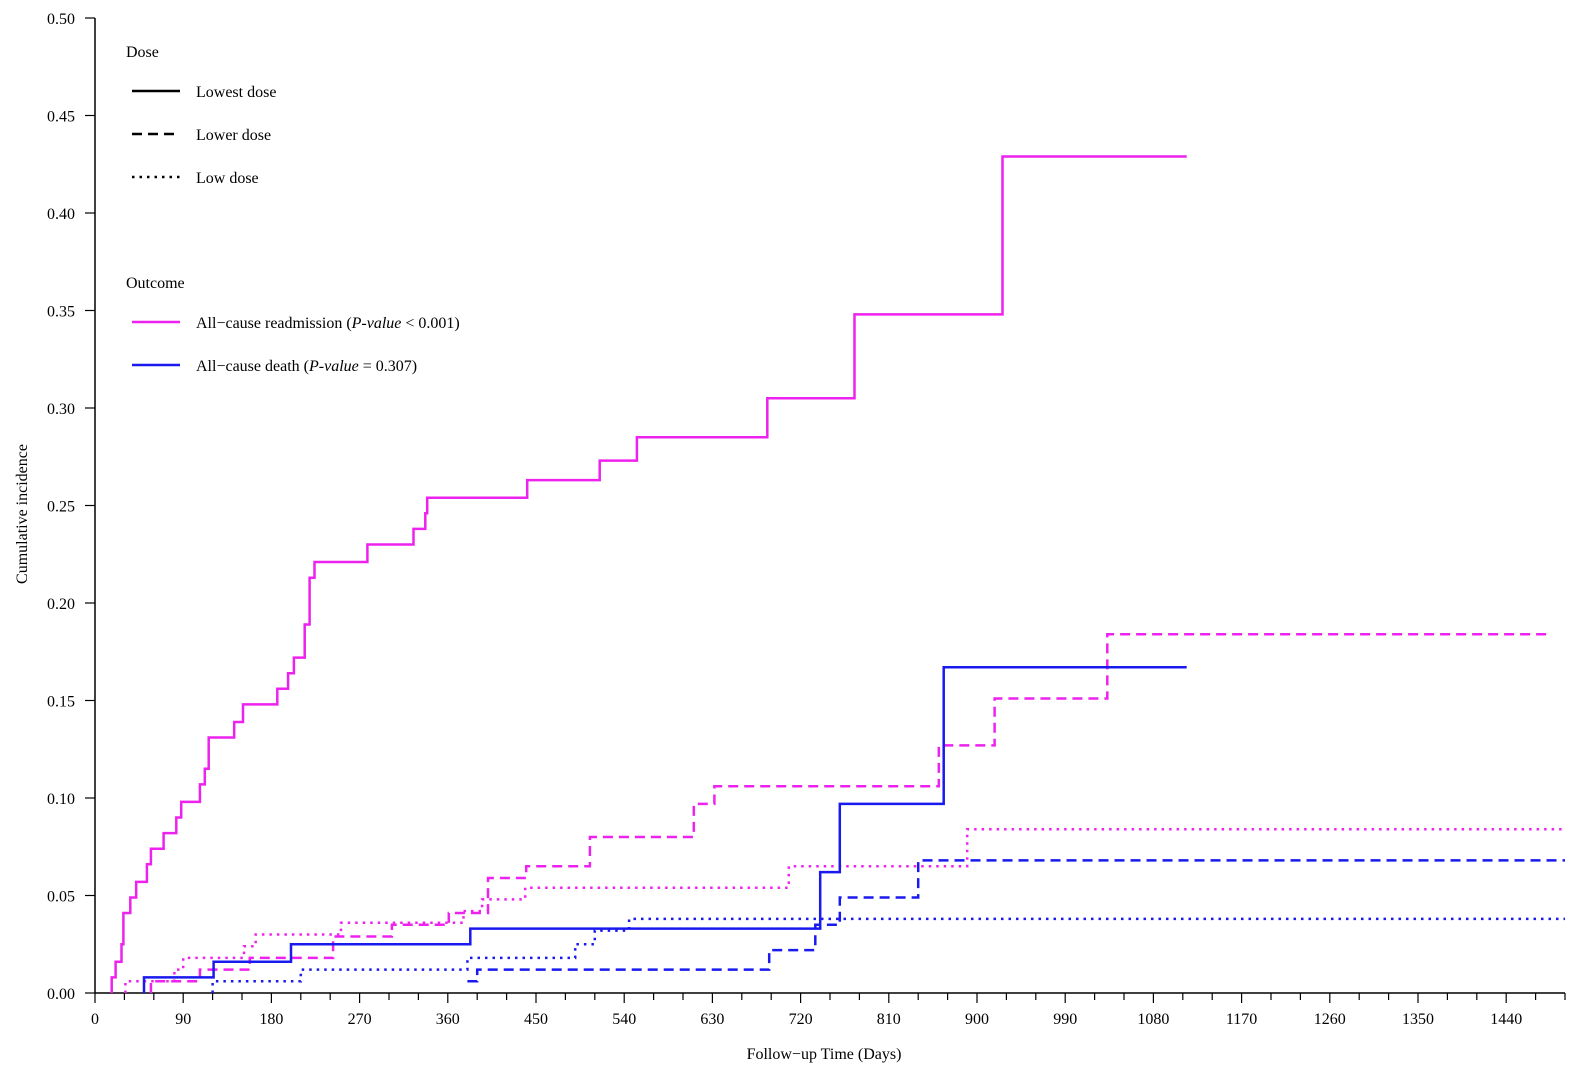 This screenshot has width=1584, height=1080. Describe the element at coordinates (889, 1019) in the screenshot. I see `x-tick-label: 810` at that location.